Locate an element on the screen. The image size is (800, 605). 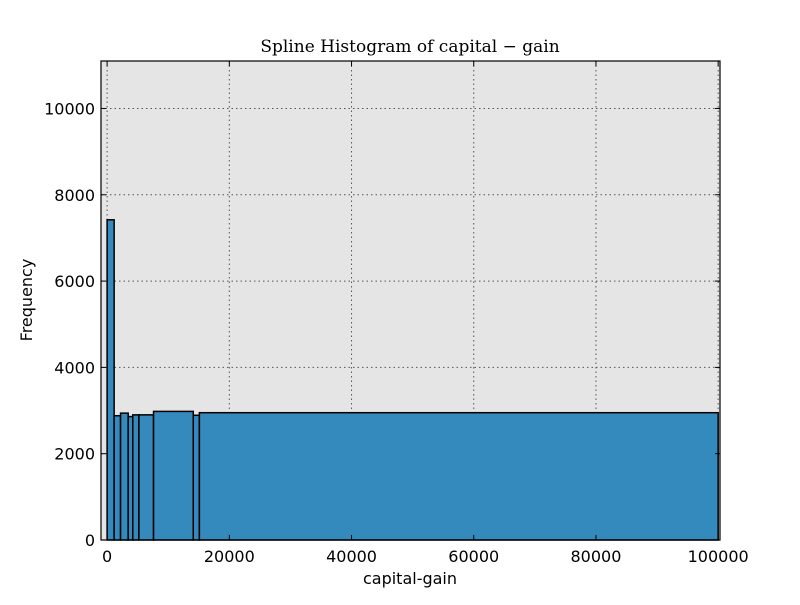
x-tick-label-4: 80000 is located at coordinates (596, 556).